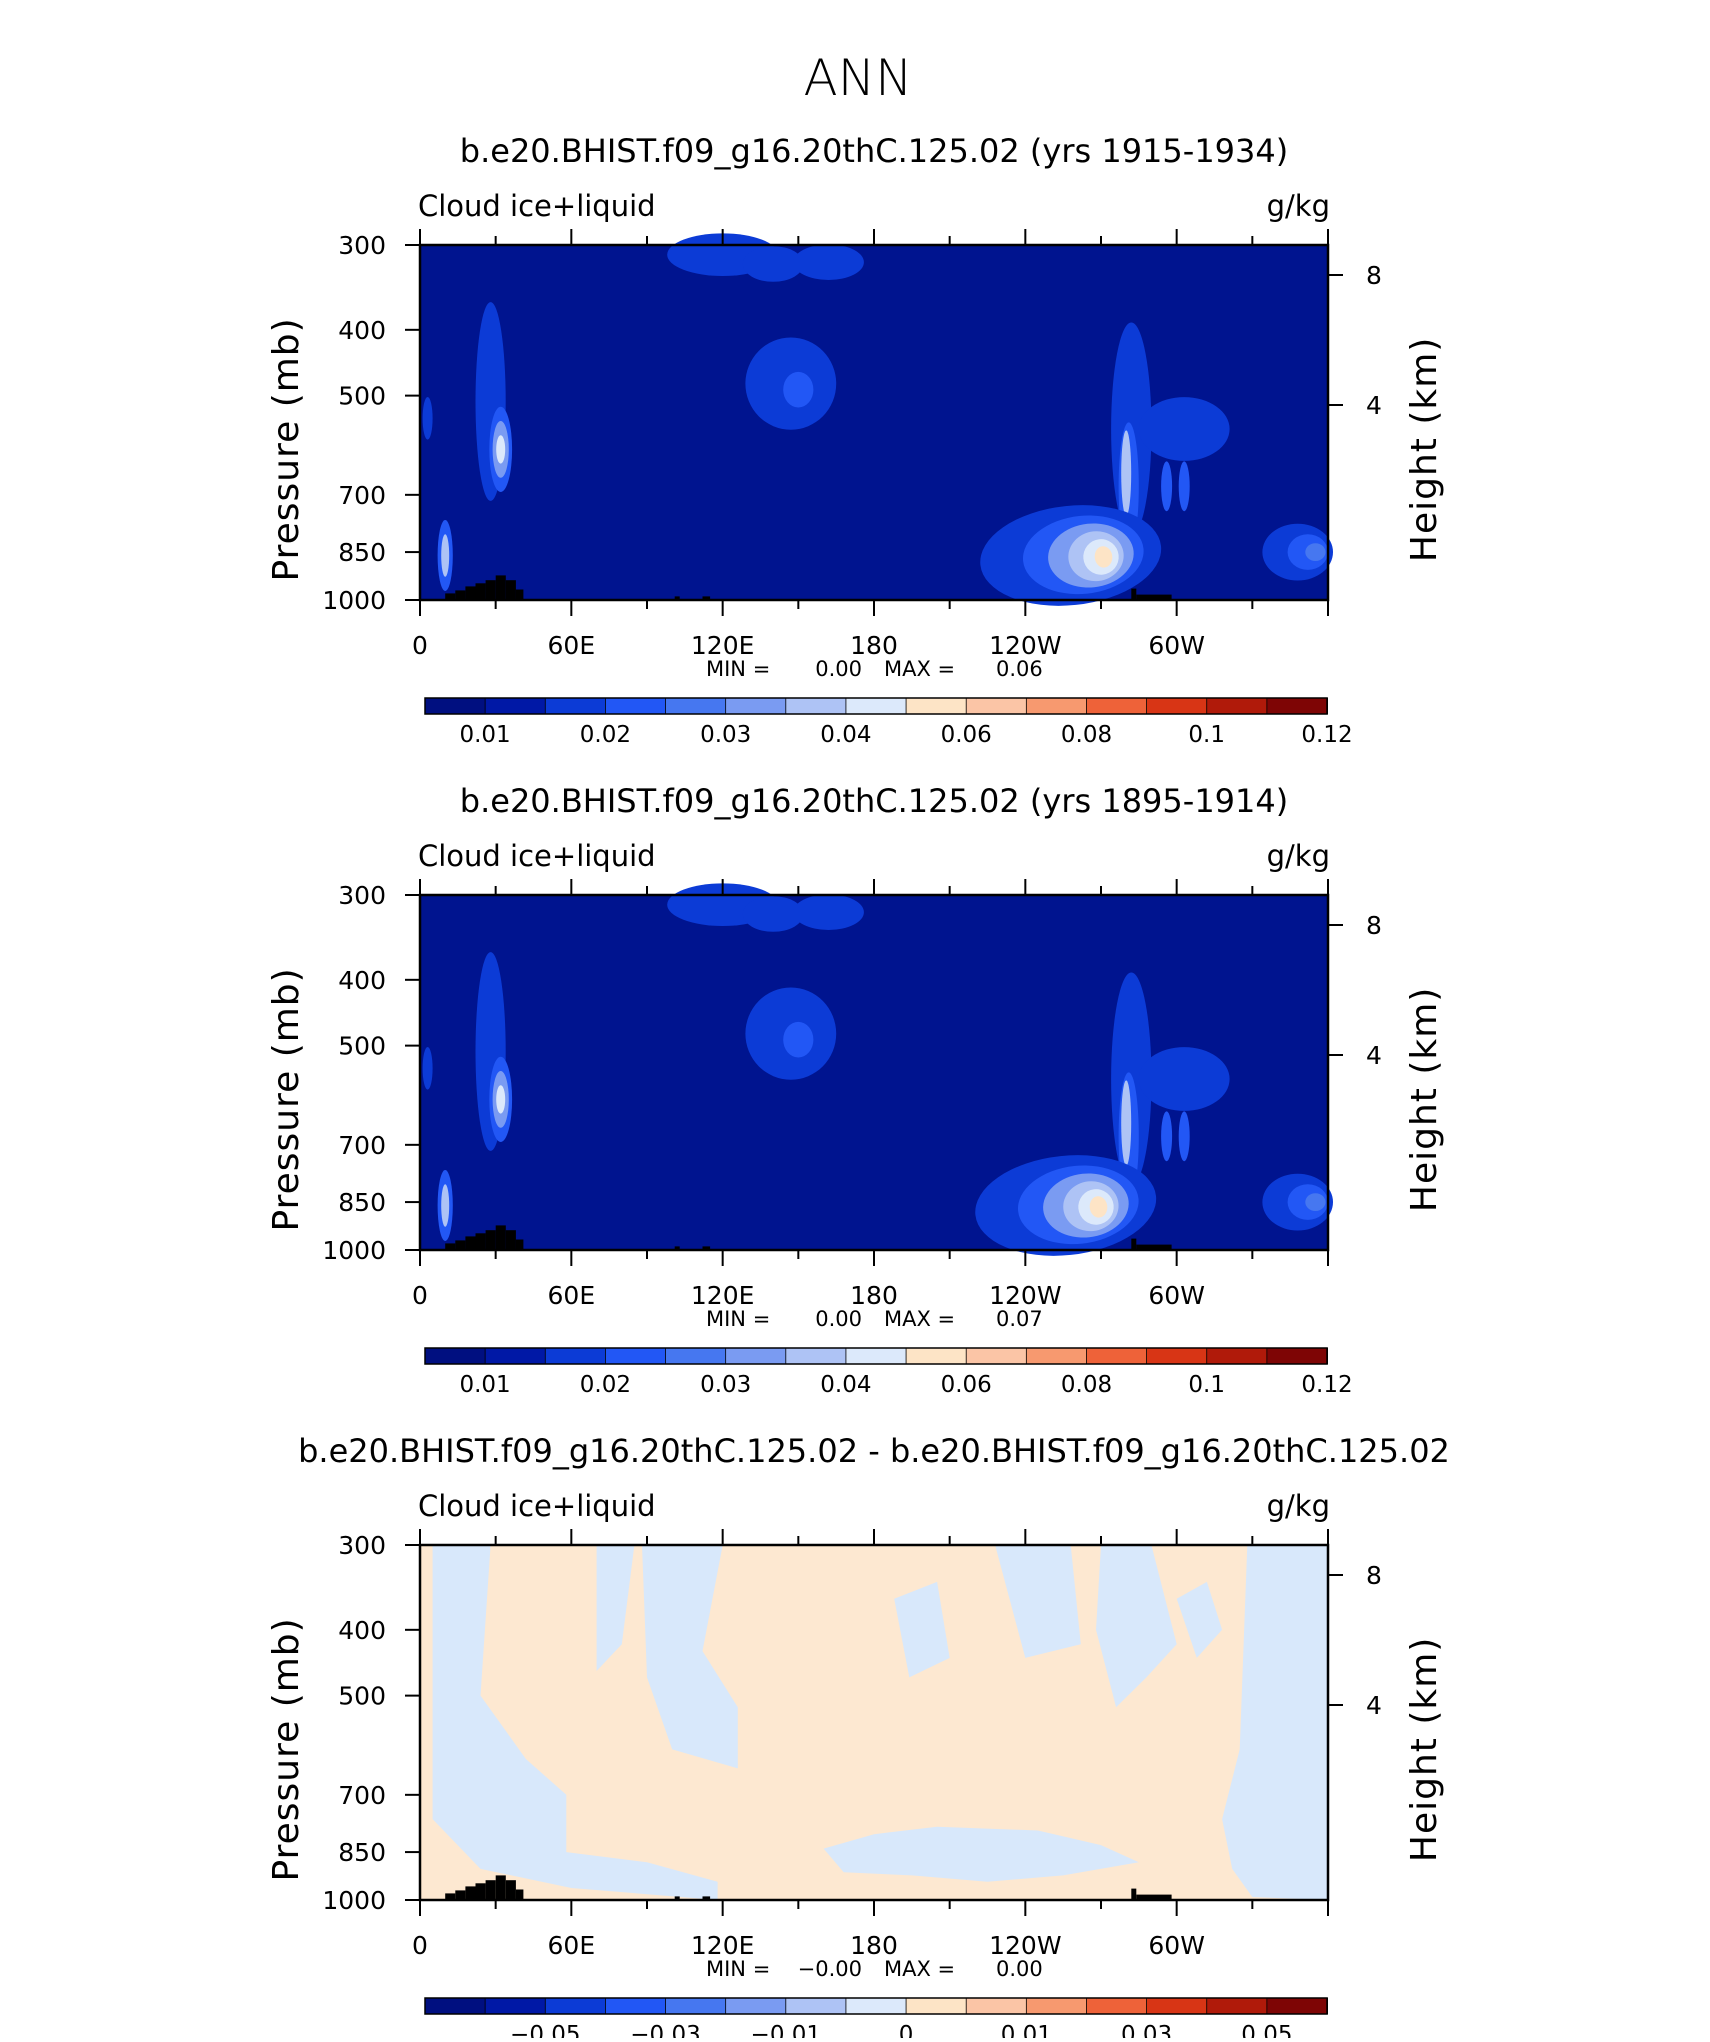  I want to click on right-tick-label: 4, so click(1374, 1705).